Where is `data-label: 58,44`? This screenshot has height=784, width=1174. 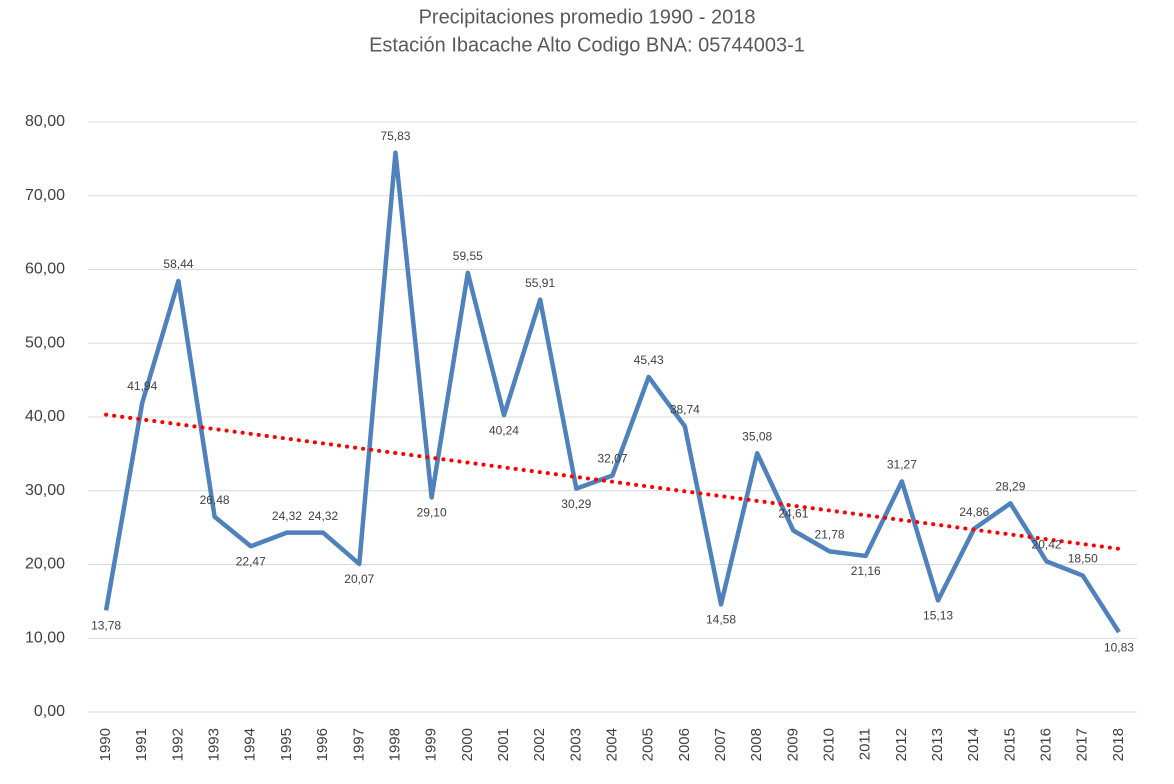 data-label: 58,44 is located at coordinates (178, 264).